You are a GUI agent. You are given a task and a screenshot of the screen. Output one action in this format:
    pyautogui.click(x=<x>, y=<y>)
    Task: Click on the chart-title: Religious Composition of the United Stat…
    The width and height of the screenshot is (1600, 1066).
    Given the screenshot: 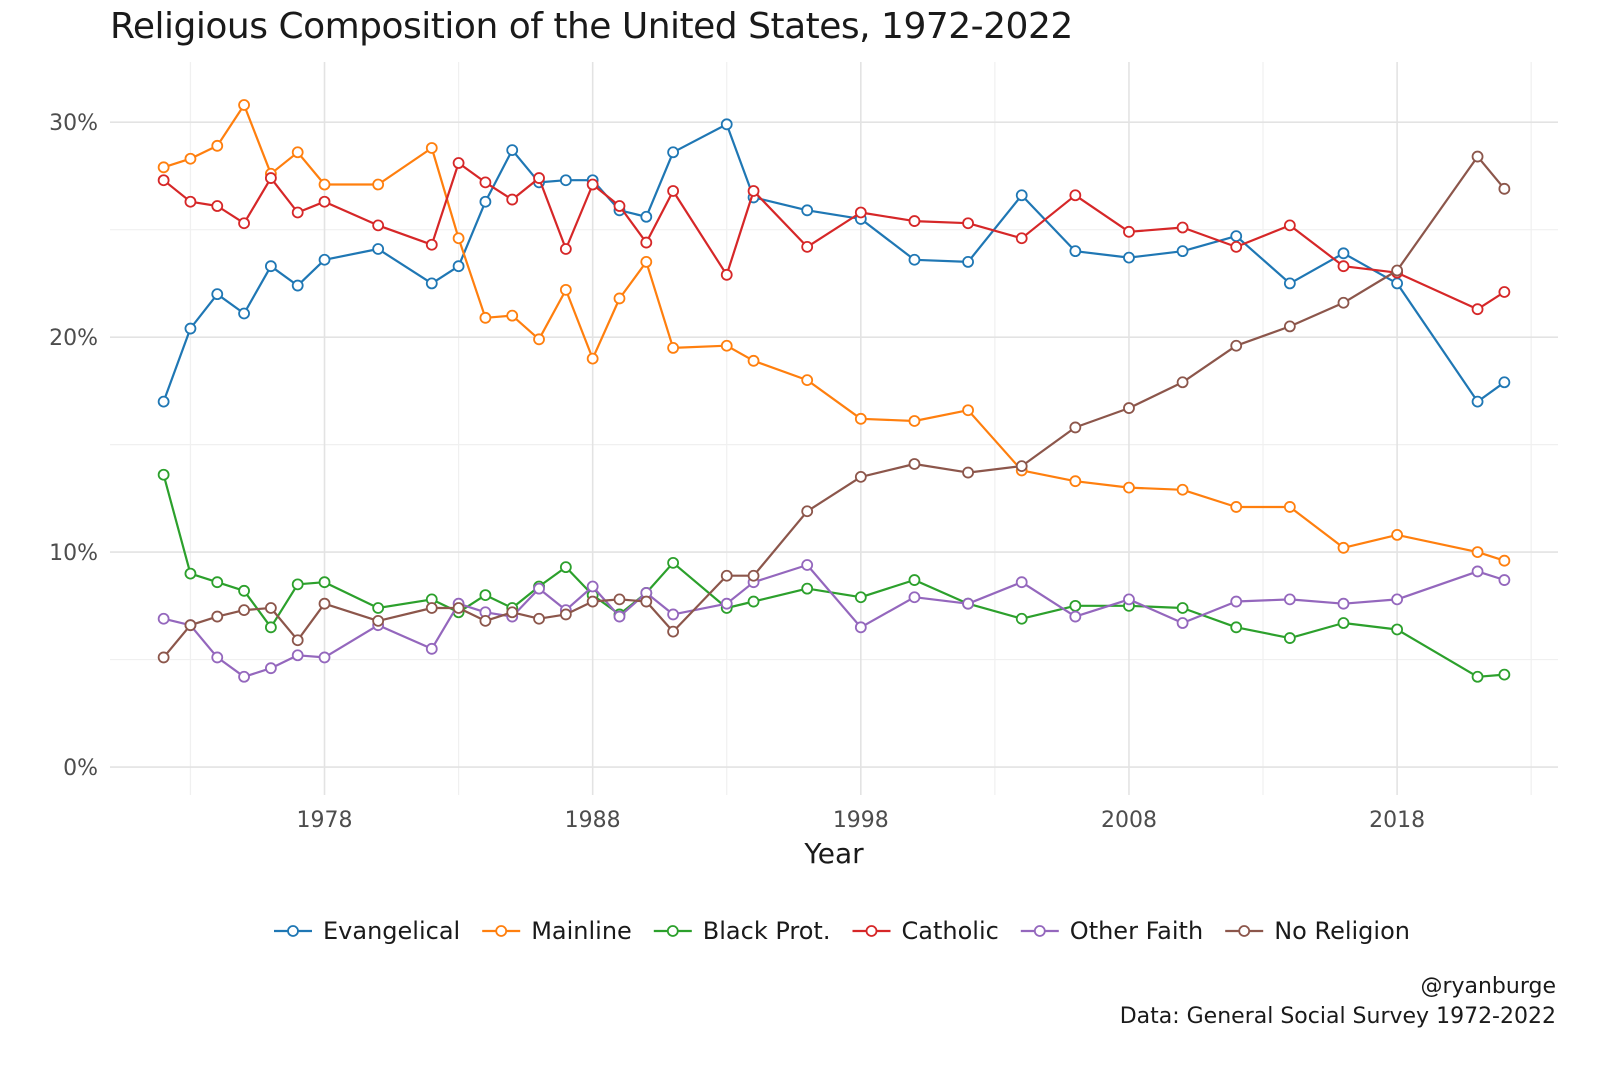 What is the action you would take?
    pyautogui.click(x=591, y=26)
    